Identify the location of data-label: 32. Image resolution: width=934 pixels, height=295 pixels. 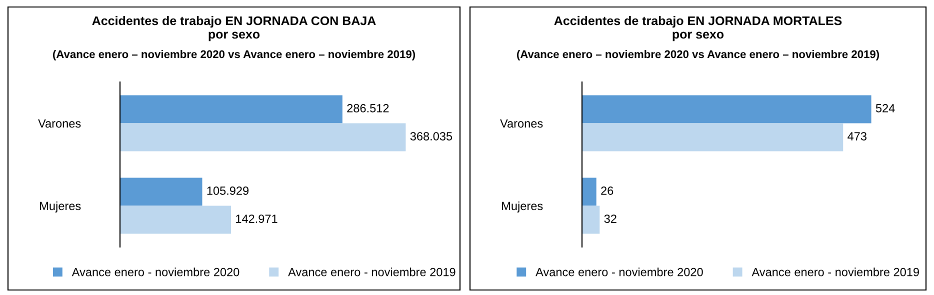
(610, 218).